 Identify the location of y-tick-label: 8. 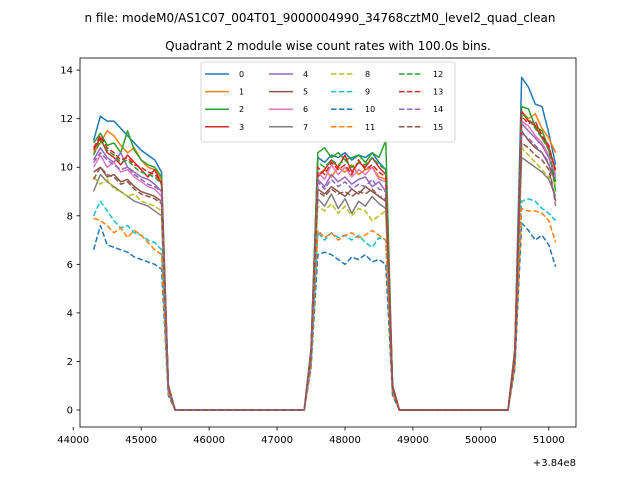
(70, 216).